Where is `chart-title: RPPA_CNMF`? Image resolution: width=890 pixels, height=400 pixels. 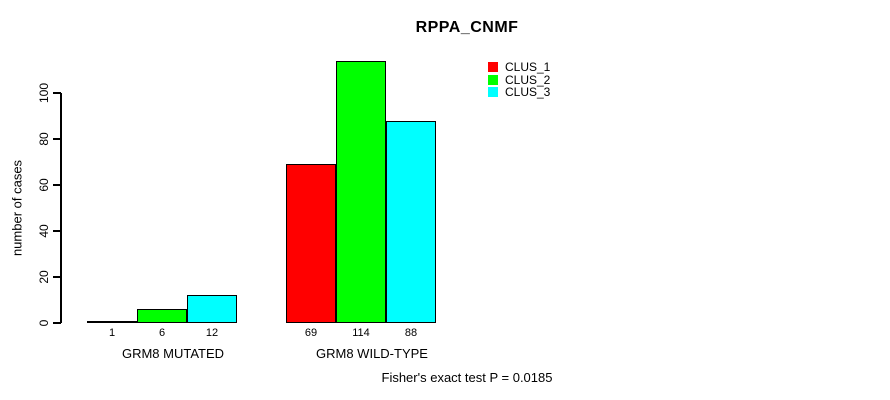 chart-title: RPPA_CNMF is located at coordinates (467, 27).